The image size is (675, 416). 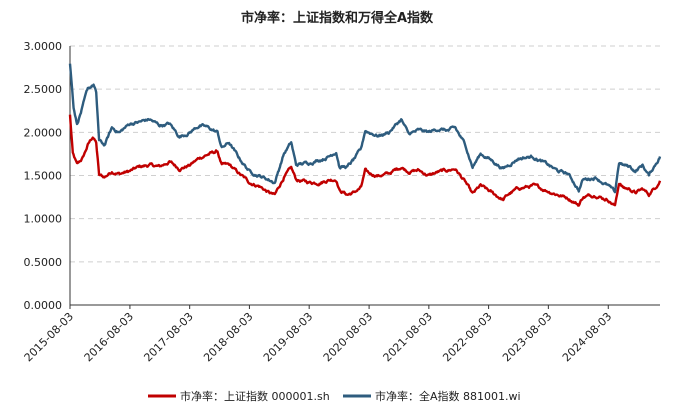 I want to click on chart-title: 市净率：上证指数和万得全A指数, so click(x=337, y=18).